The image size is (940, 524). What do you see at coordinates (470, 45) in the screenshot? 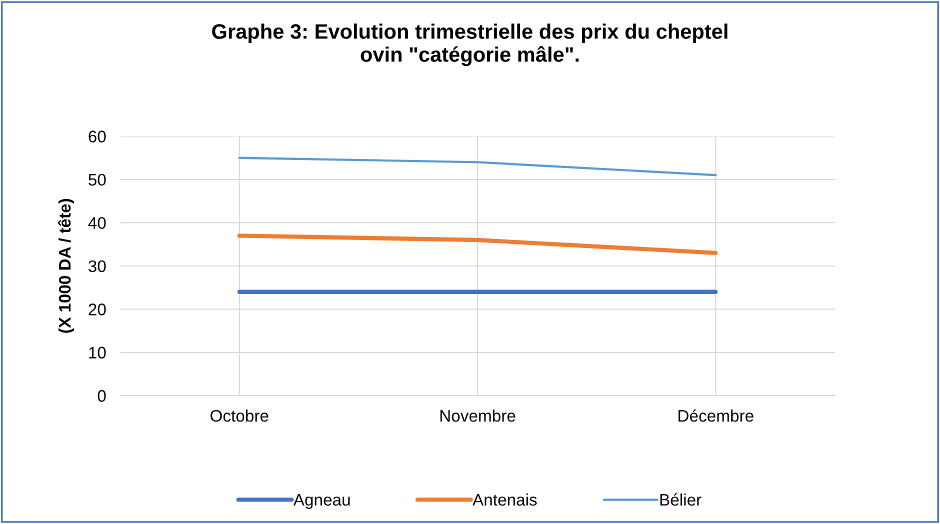
I see `chart-title: Graphe 3: Evolution trimestrielle des prix du cheptel ovin "catégorie mâle".` at bounding box center [470, 45].